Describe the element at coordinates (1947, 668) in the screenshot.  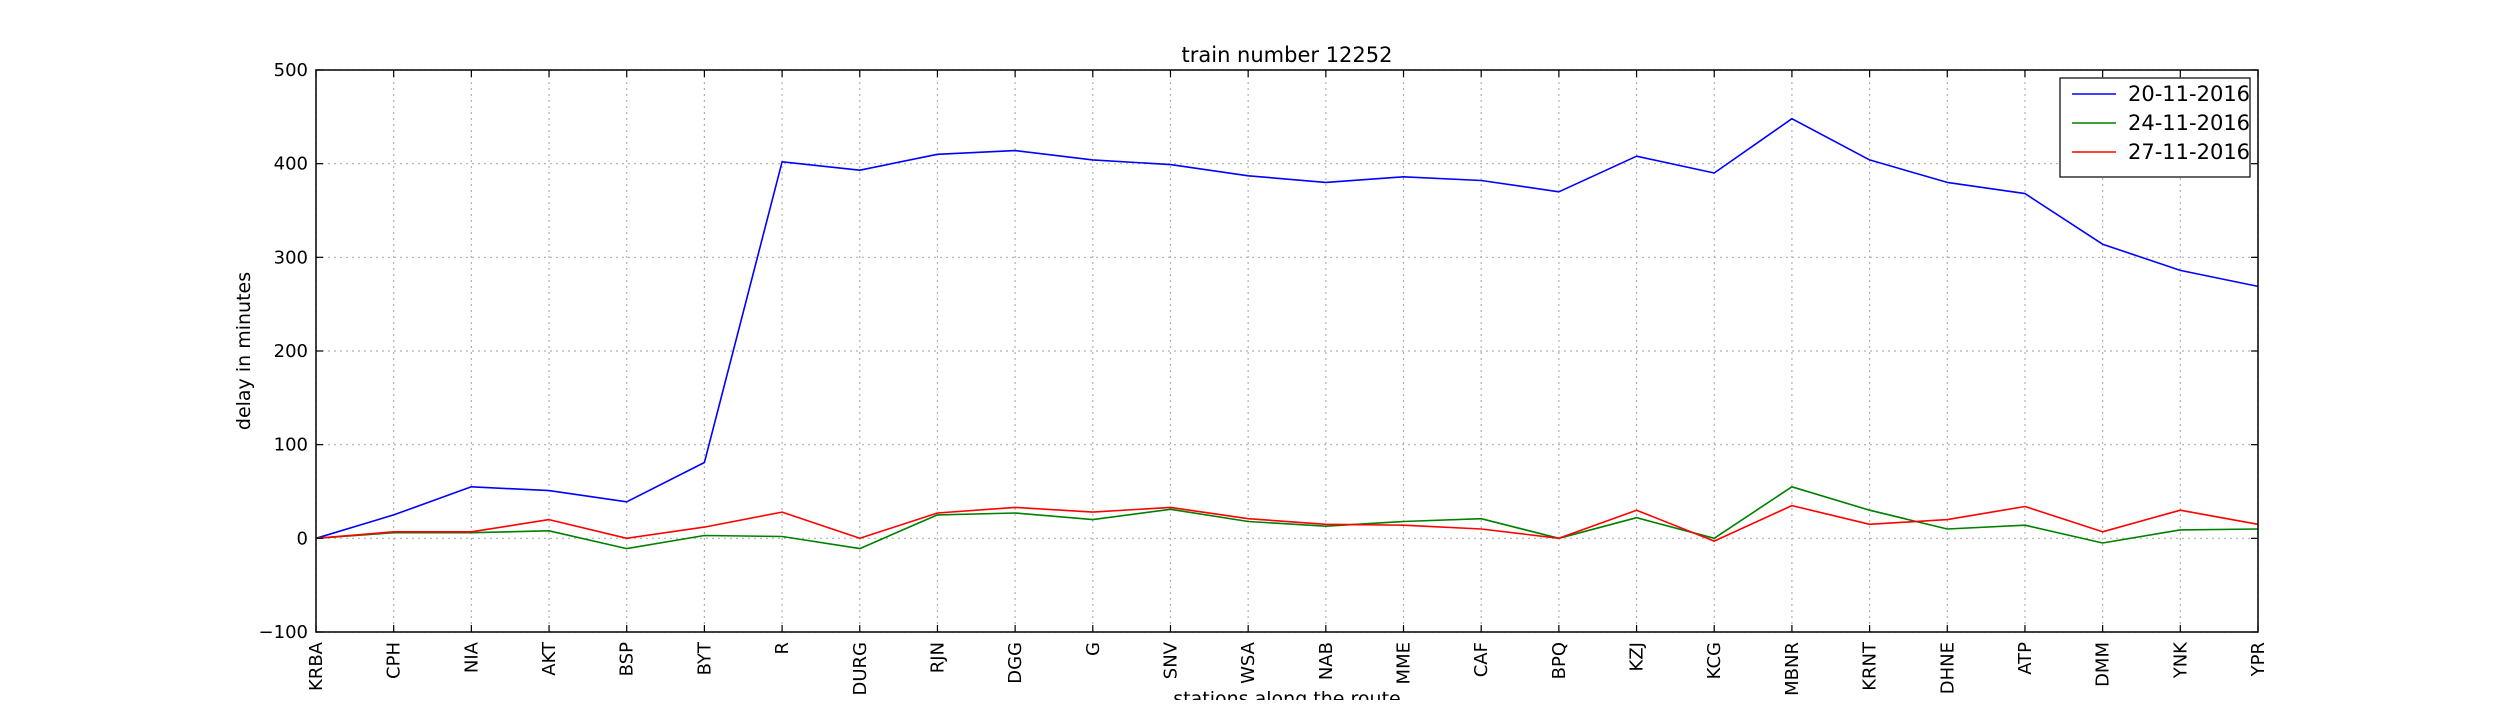
I see `x-tick-label: DHNE` at that location.